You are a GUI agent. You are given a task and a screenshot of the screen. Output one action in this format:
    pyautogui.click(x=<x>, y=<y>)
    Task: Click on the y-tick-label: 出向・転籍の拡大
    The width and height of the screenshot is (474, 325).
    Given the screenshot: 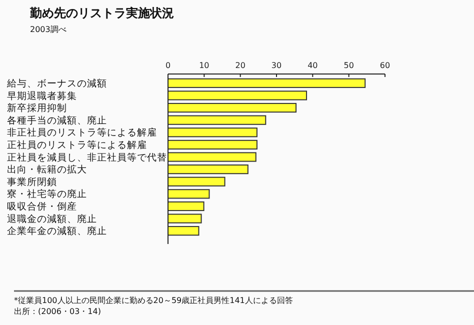 What is the action you would take?
    pyautogui.click(x=47, y=170)
    